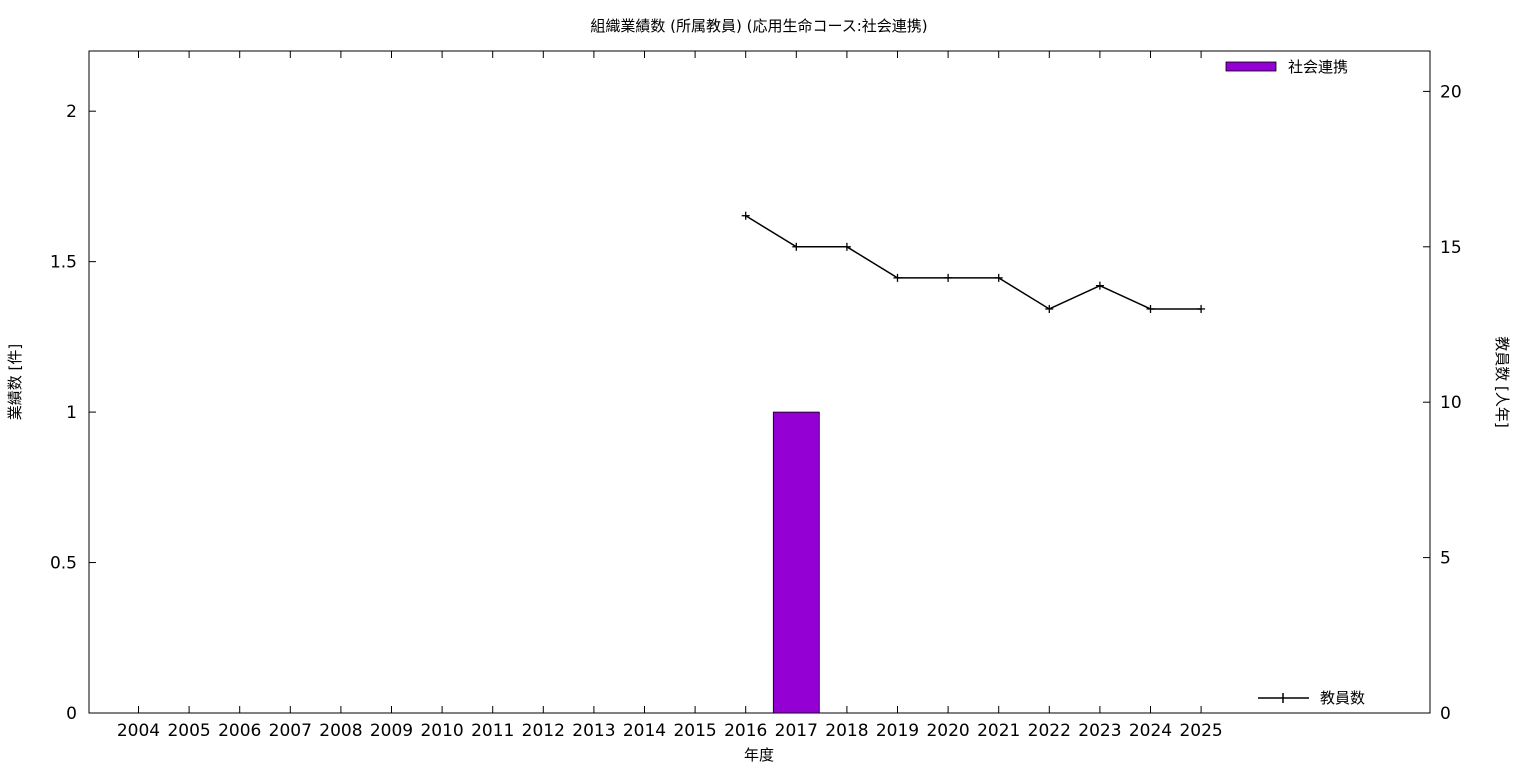  Describe the element at coordinates (340, 731) in the screenshot. I see `x-tick-label: 2008` at that location.